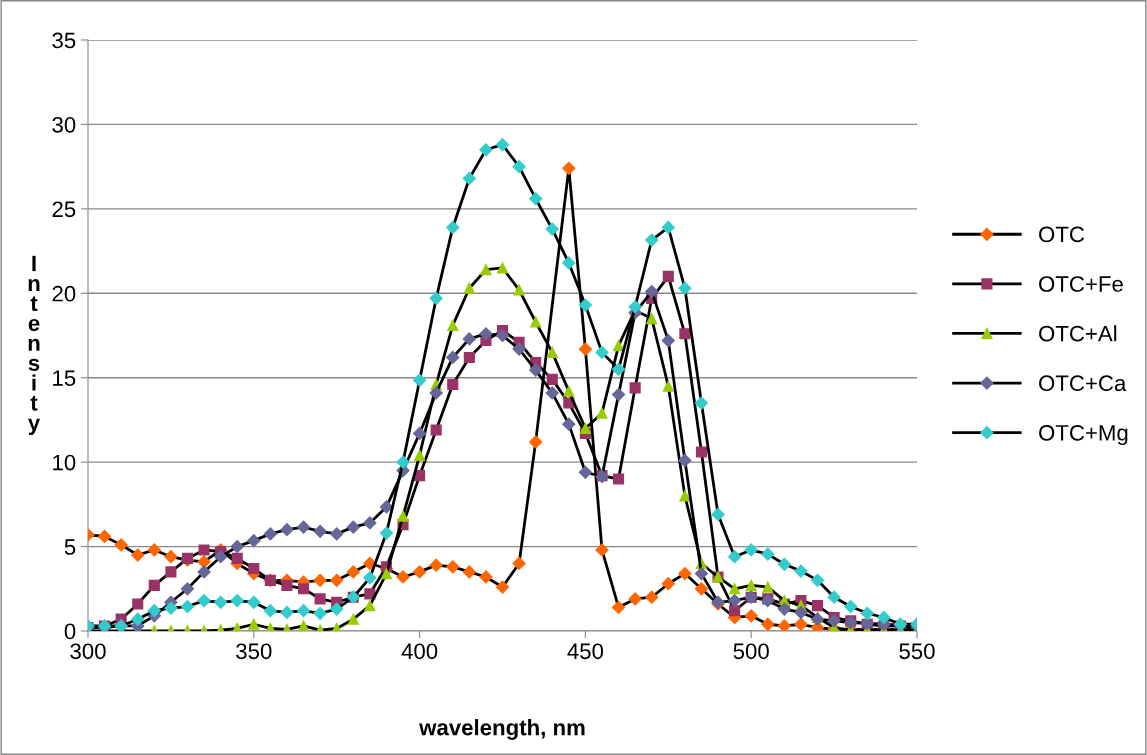 The width and height of the screenshot is (1147, 755). Describe the element at coordinates (1081, 284) in the screenshot. I see `legend-label: OTC+Fe` at that location.